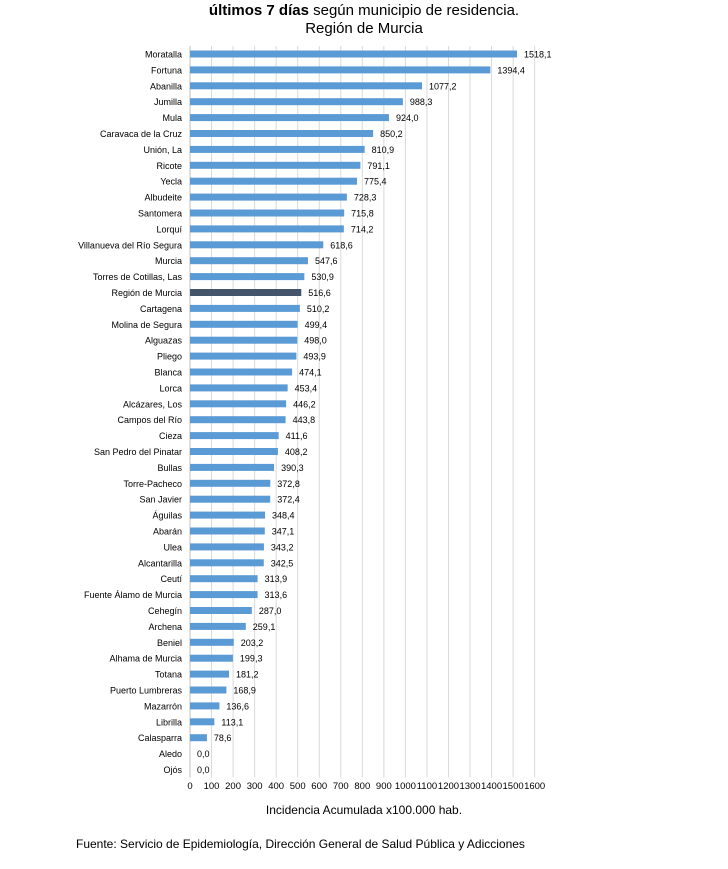 This screenshot has height=869, width=728. I want to click on data-label: 775,4, so click(375, 182).